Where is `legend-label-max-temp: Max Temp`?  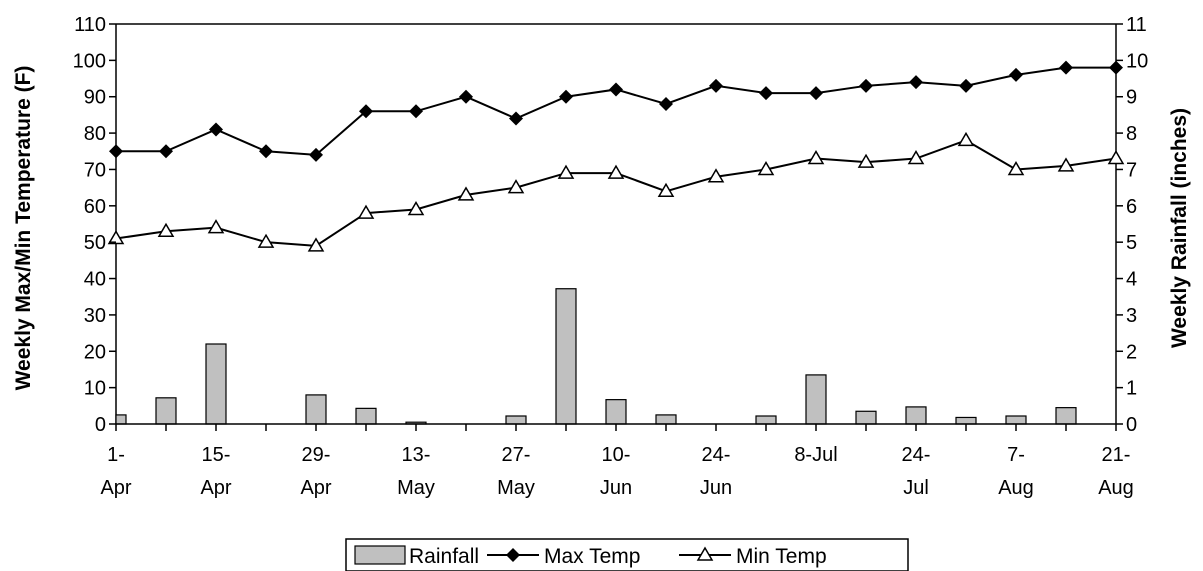 legend-label-max-temp: Max Temp is located at coordinates (592, 556).